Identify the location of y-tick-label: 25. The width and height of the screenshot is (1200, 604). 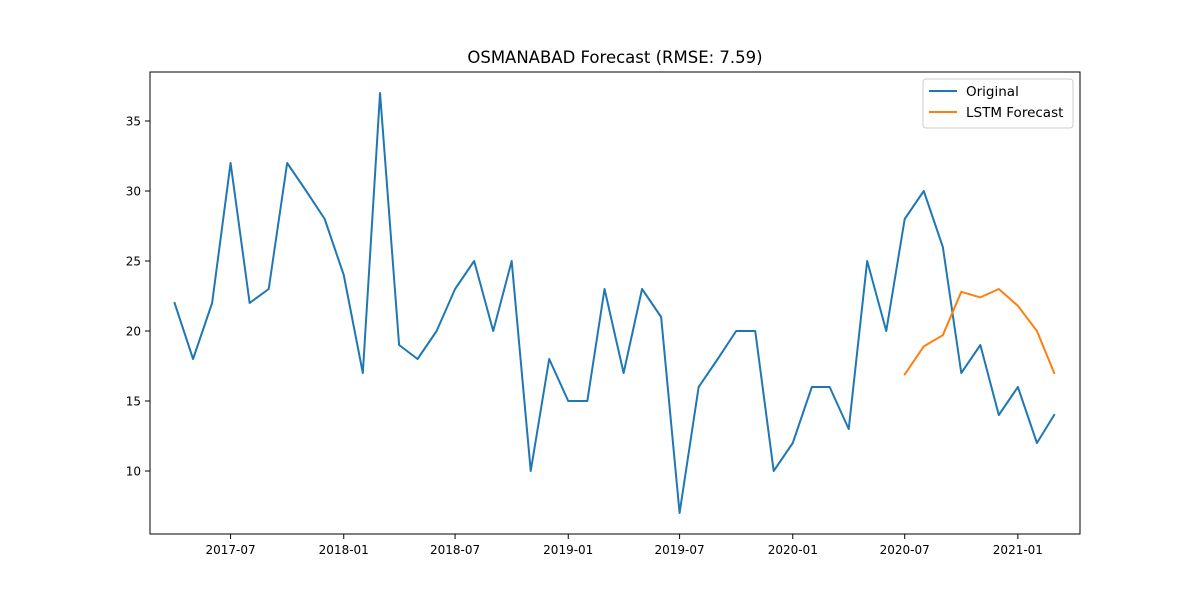
(133, 262).